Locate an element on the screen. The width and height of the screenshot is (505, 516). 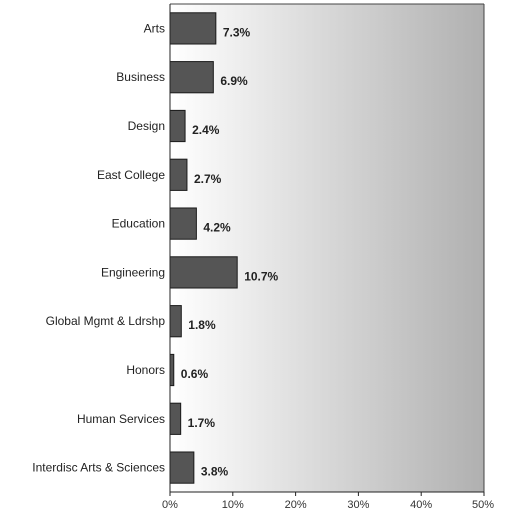
category-label: Education is located at coordinates (138, 224).